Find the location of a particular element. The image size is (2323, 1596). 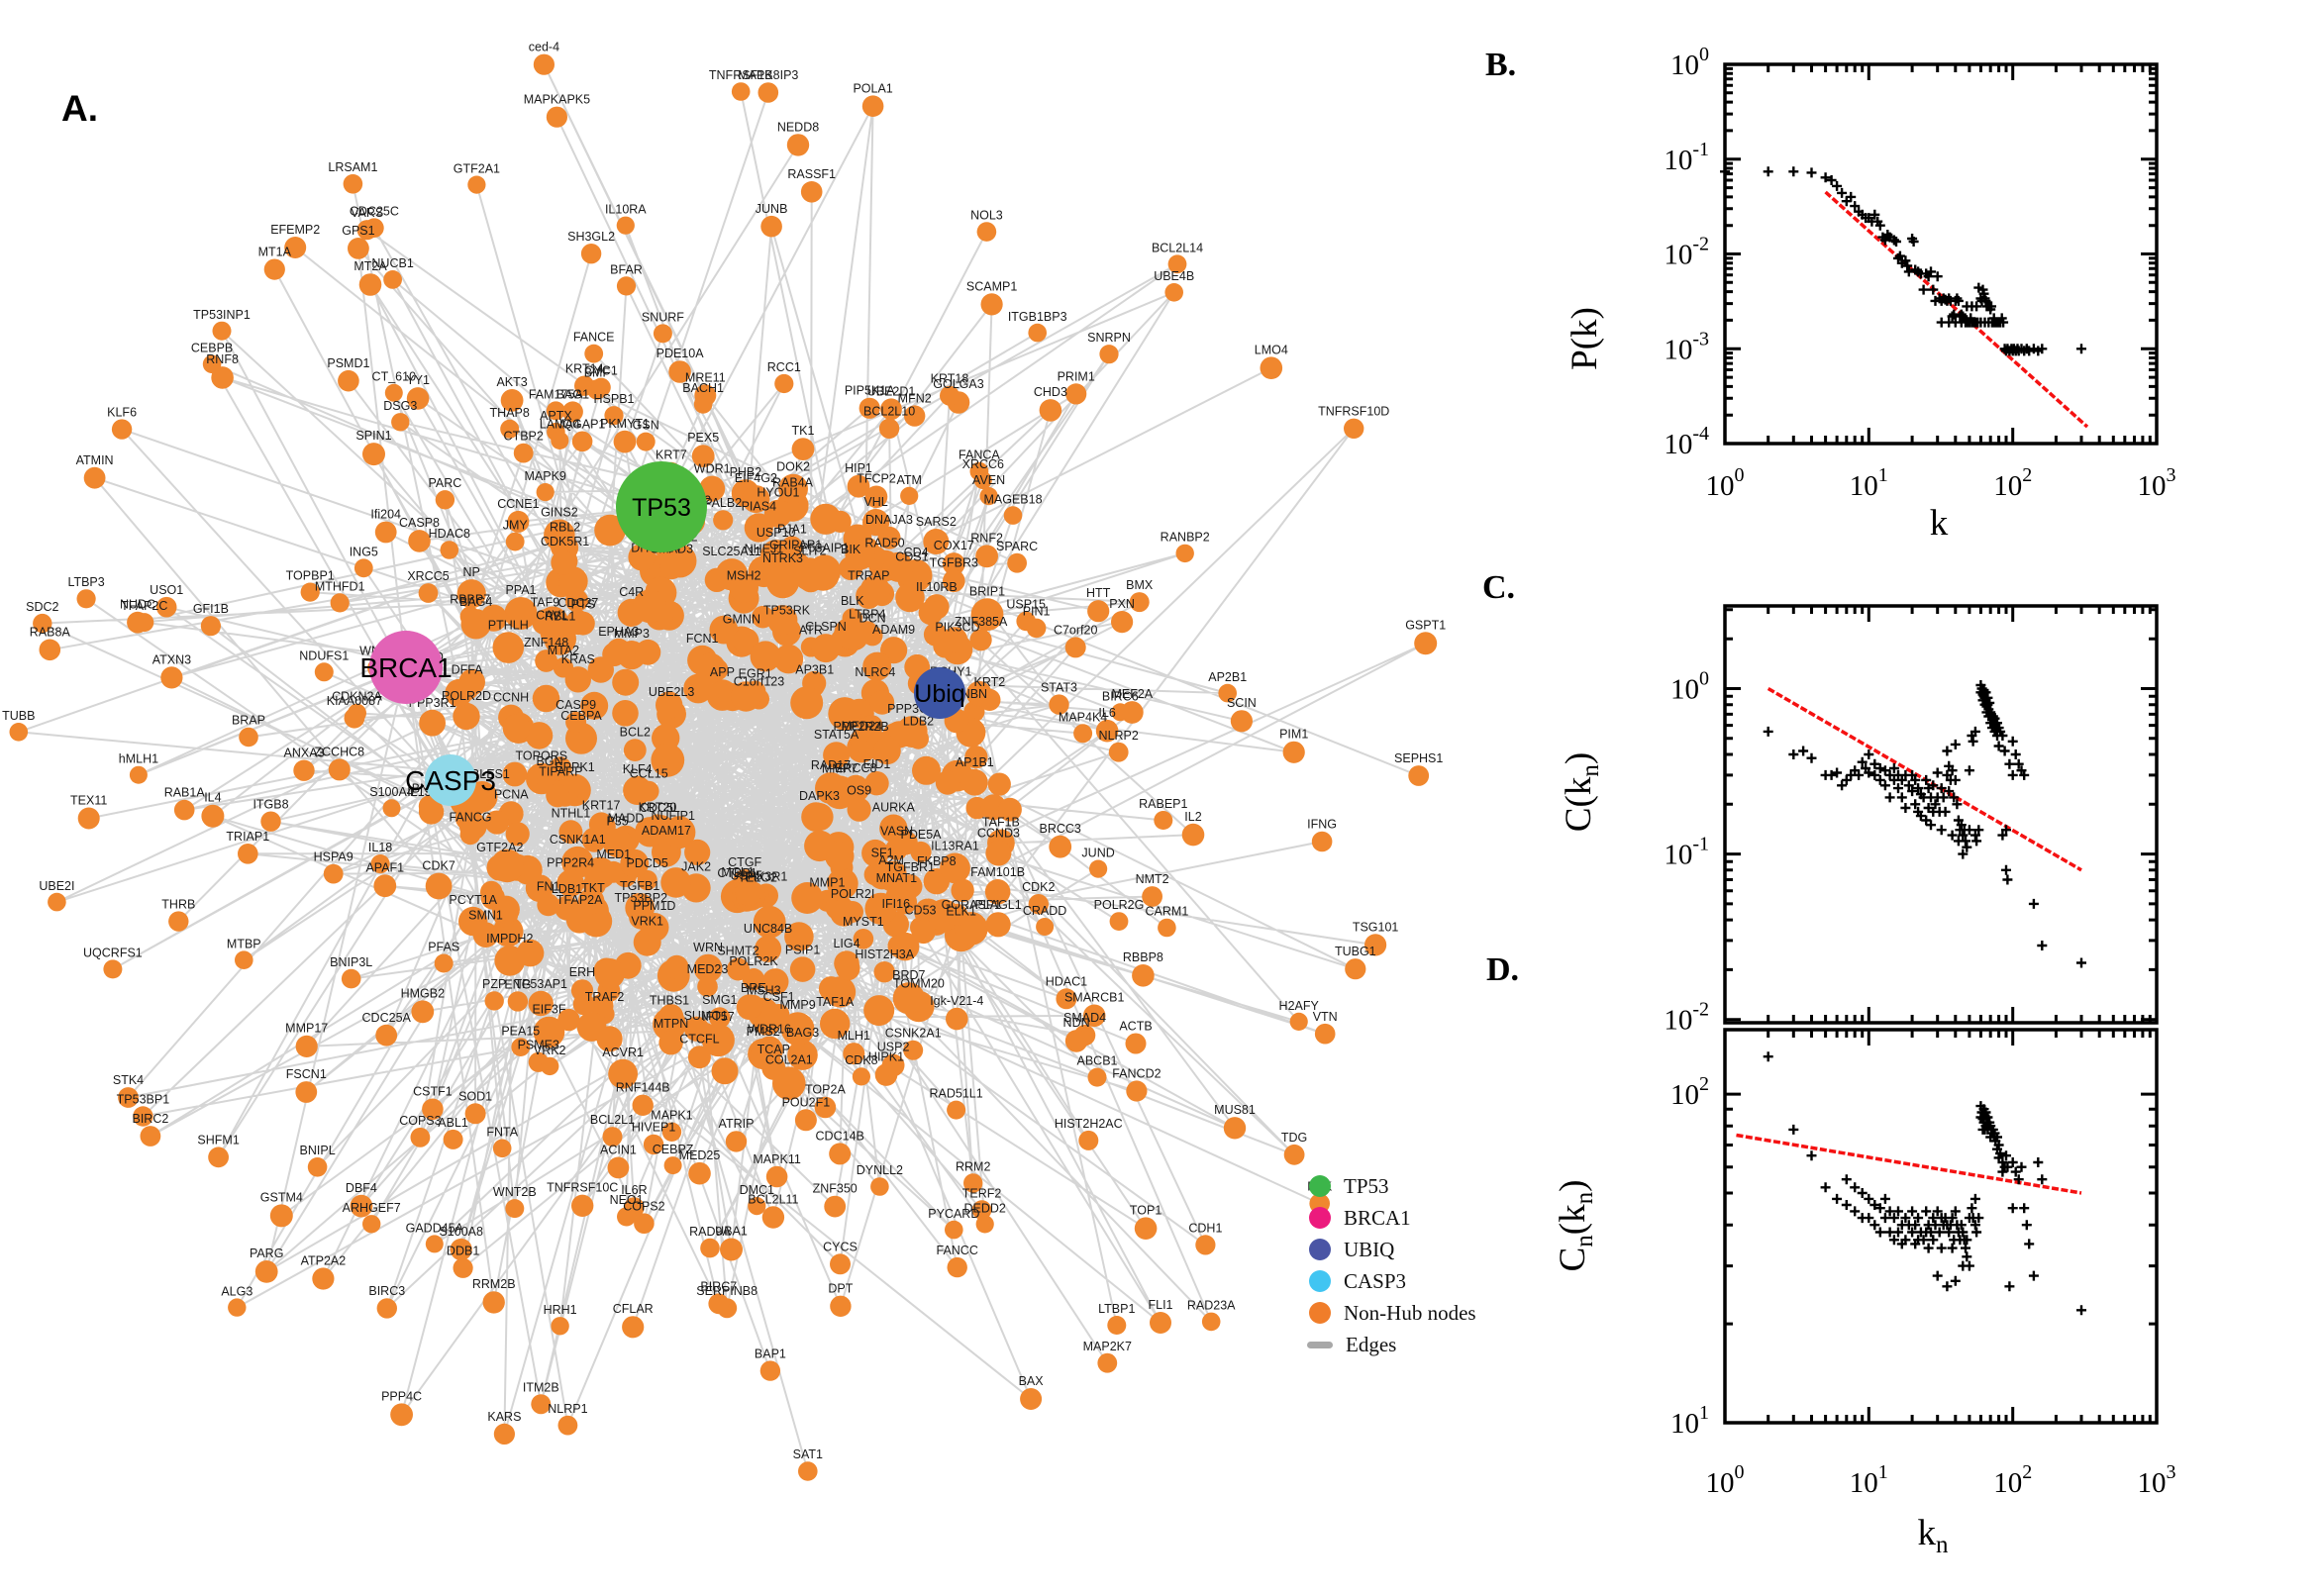

gene-label: BIRC7 is located at coordinates (718, 1286).